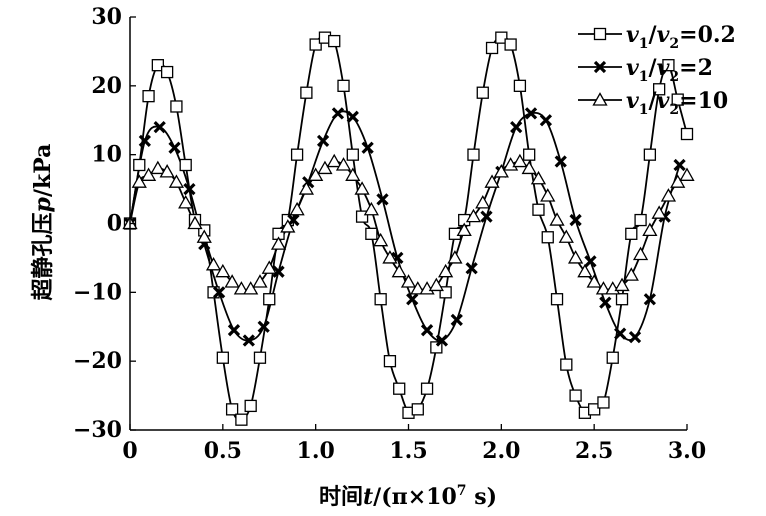  What do you see at coordinates (644, 44) in the screenshot?
I see `legend-item-1-sub1: 1` at bounding box center [644, 44].